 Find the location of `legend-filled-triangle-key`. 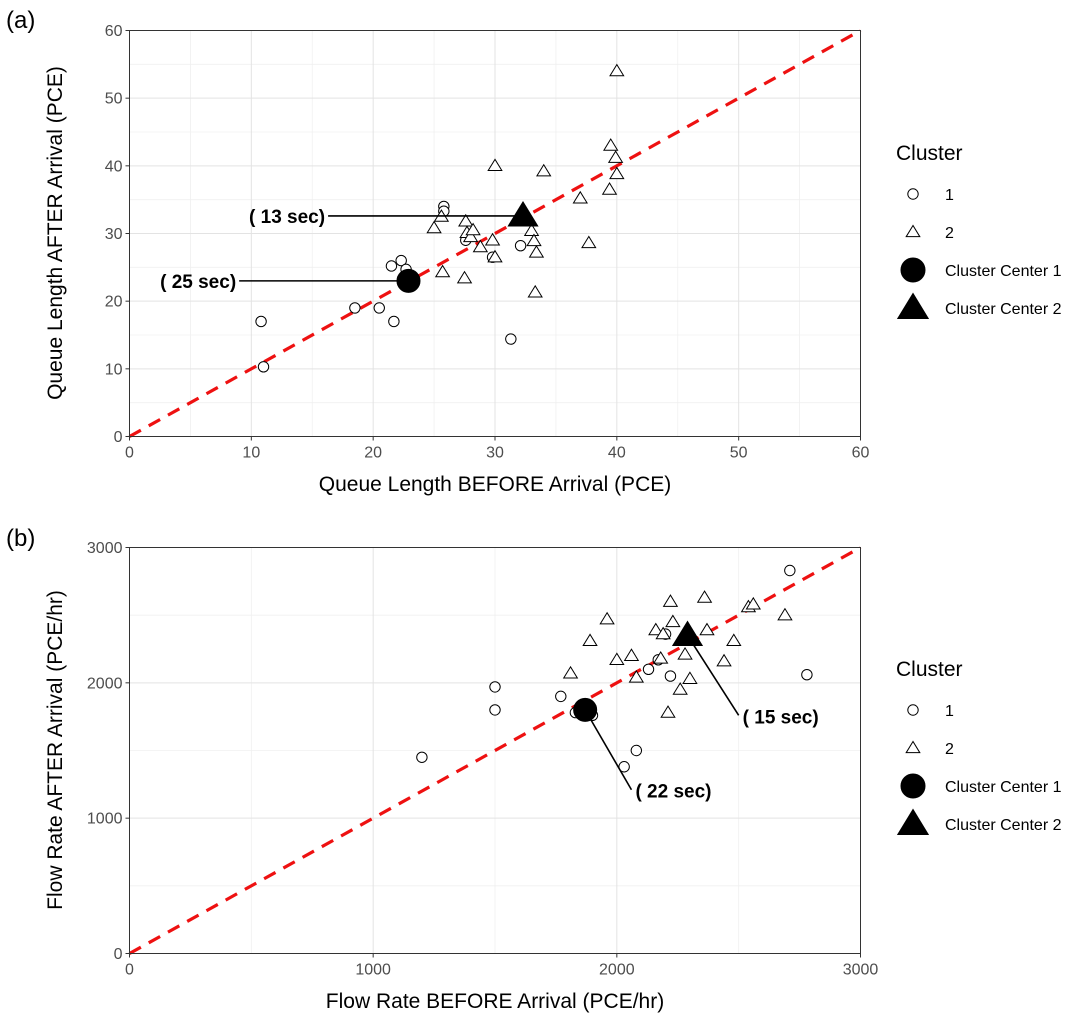

legend-filled-triangle-key is located at coordinates (913, 821).